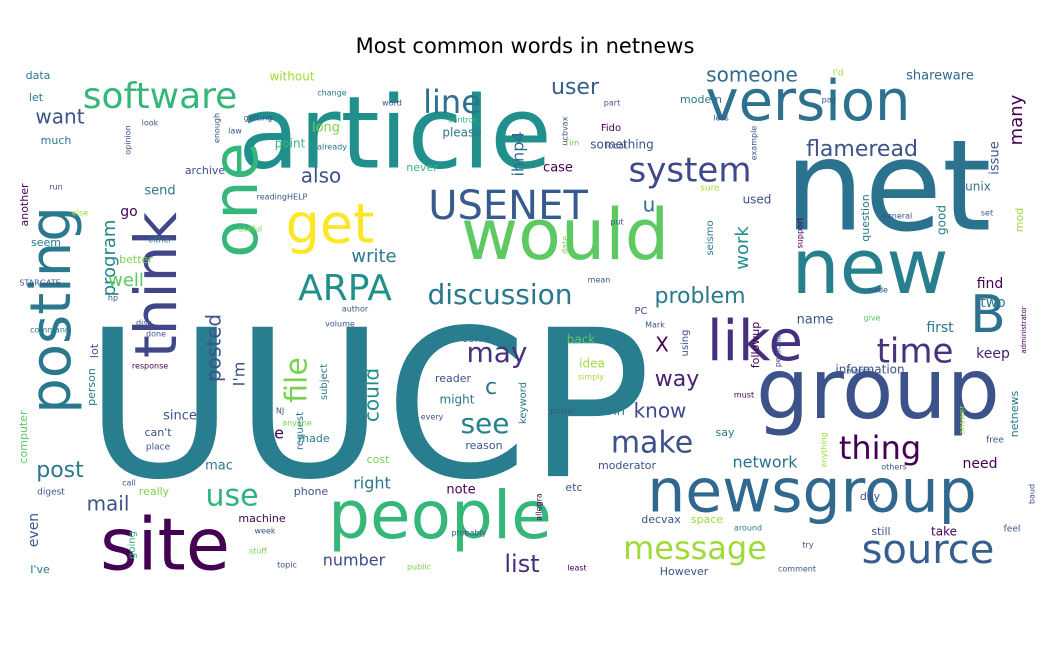  I want to click on word-however: However, so click(684, 571).